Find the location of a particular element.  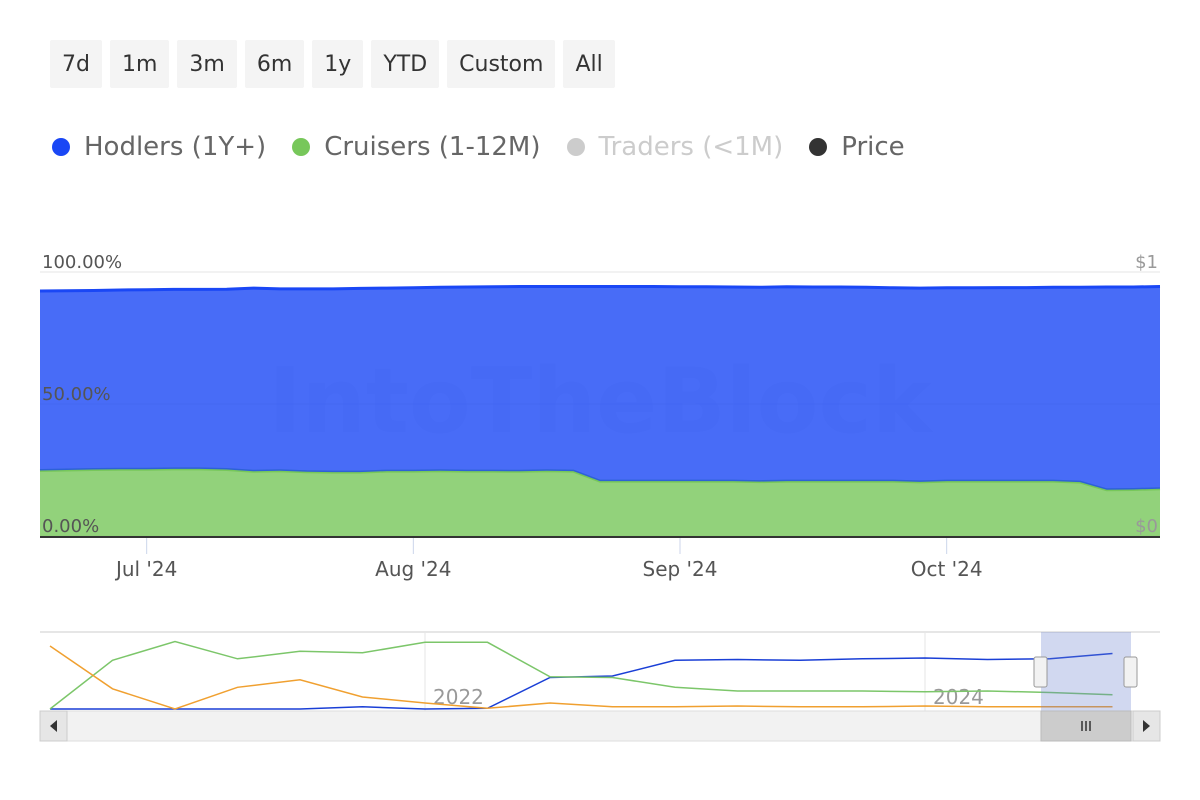

navigator-selection is located at coordinates (1086, 671).